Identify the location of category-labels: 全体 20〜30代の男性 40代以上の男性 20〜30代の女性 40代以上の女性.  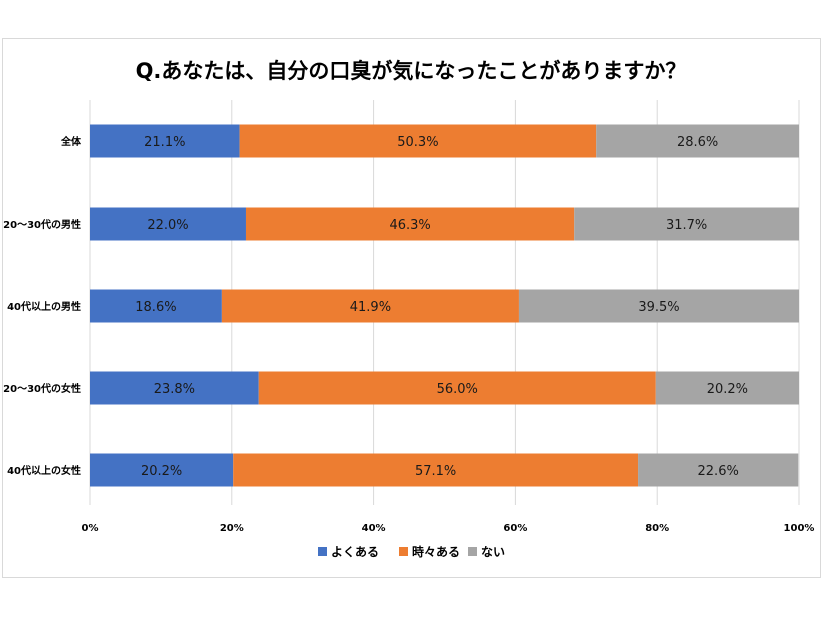
(42, 306).